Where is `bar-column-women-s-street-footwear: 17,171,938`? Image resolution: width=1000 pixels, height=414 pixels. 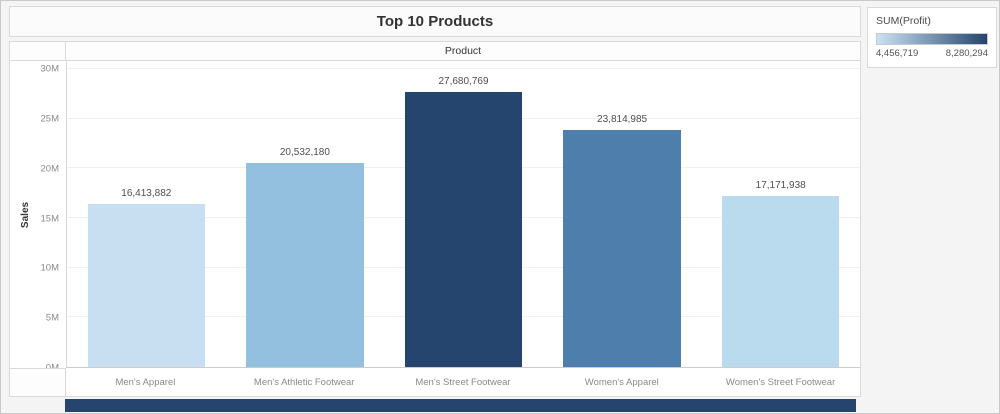
bar-column-women-s-street-footwear: 17,171,938 is located at coordinates (780, 218).